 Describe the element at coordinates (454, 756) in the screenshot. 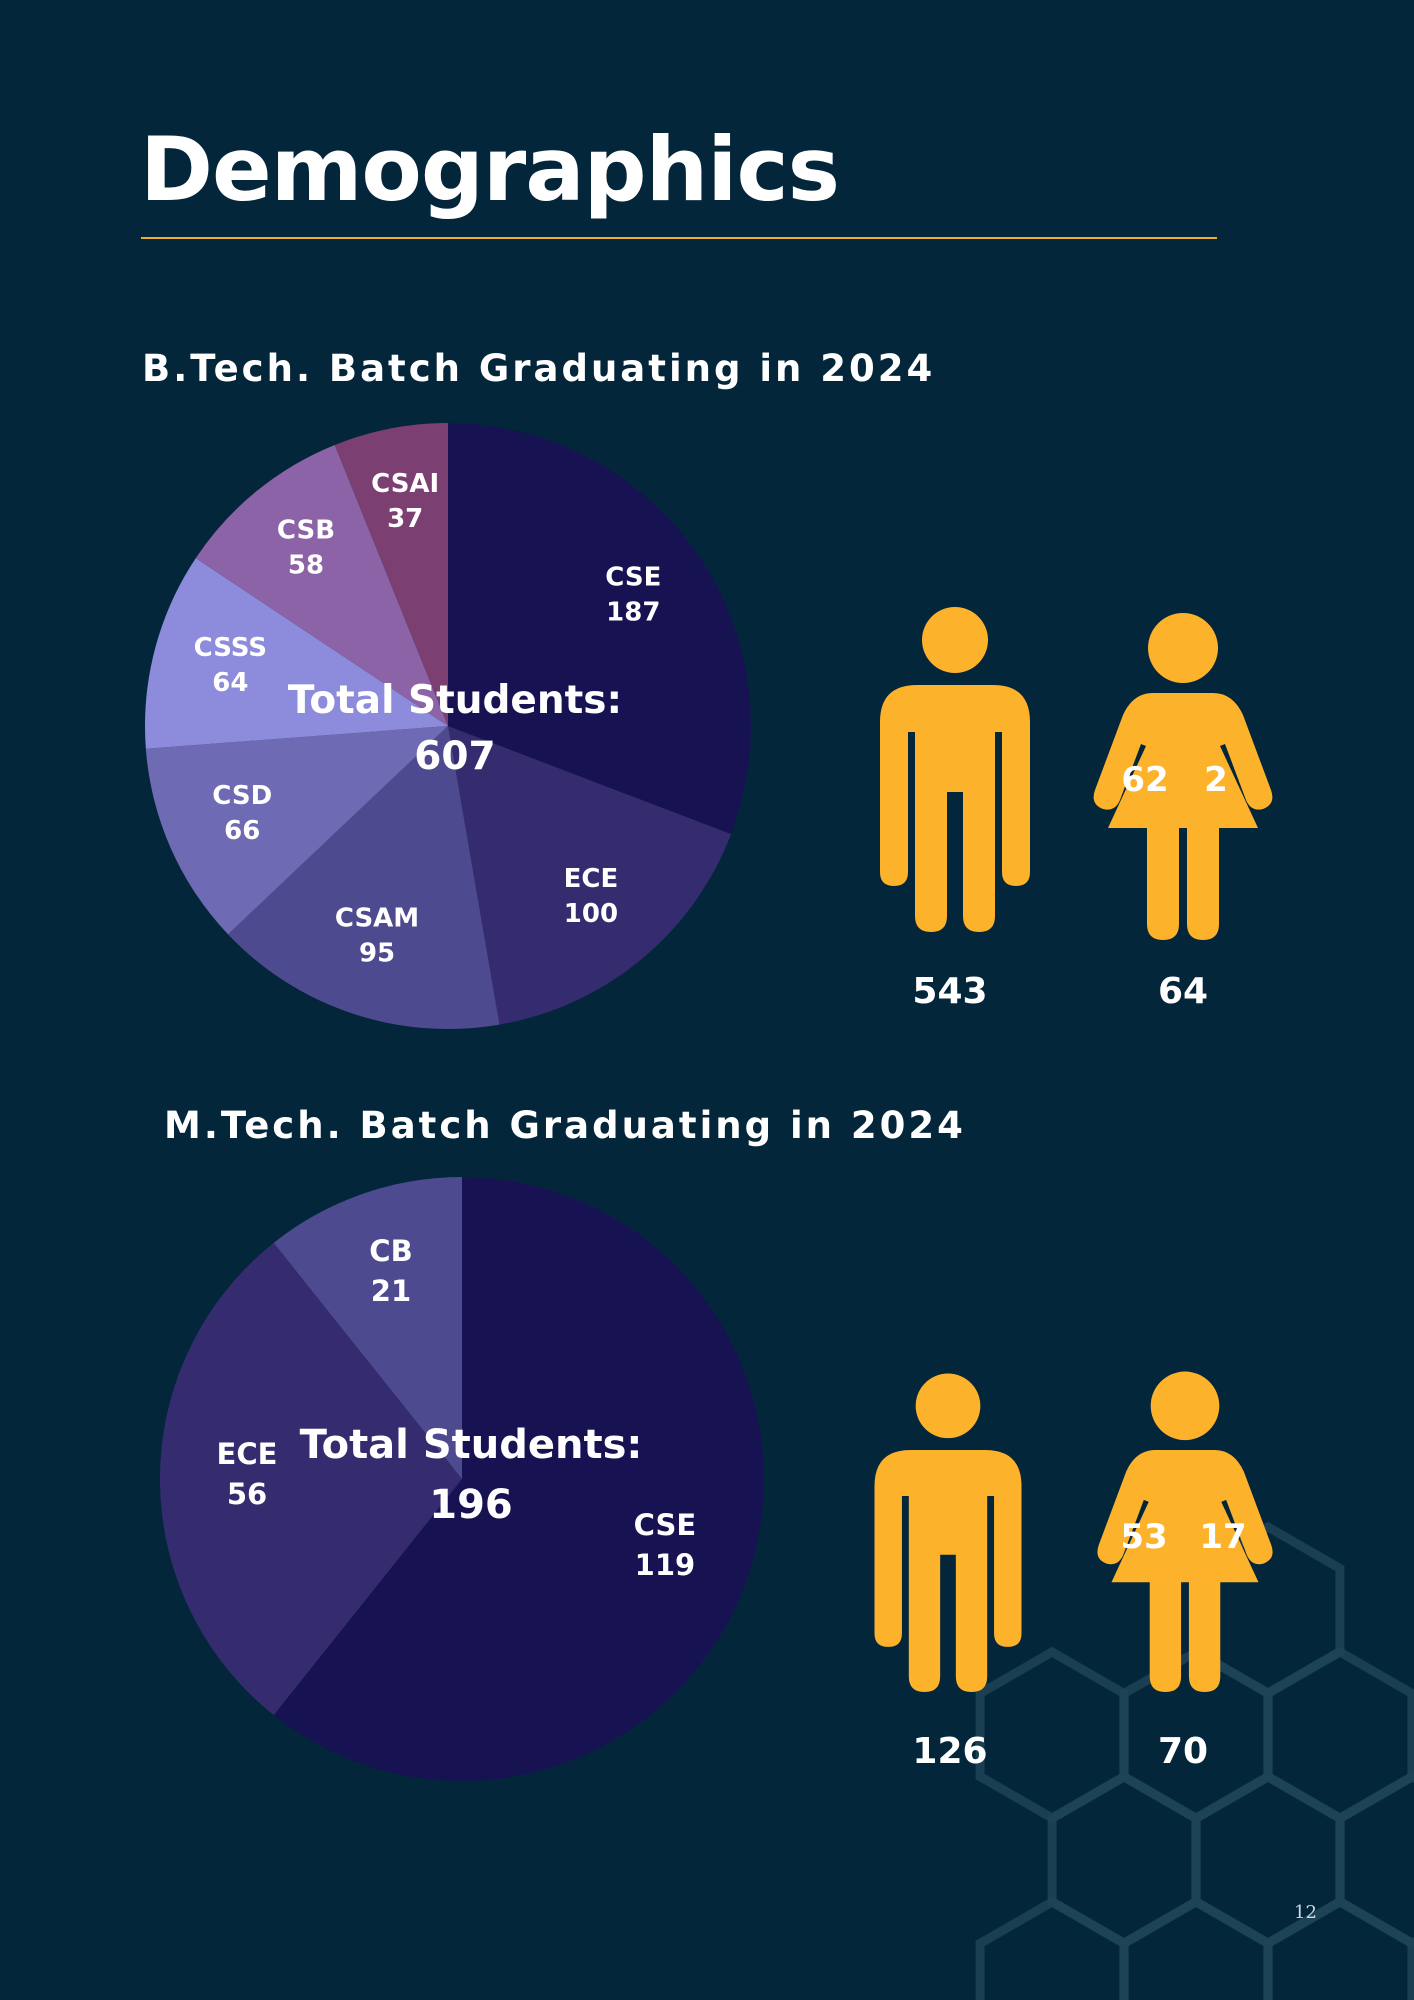

I see `btech-total-value: 607` at that location.